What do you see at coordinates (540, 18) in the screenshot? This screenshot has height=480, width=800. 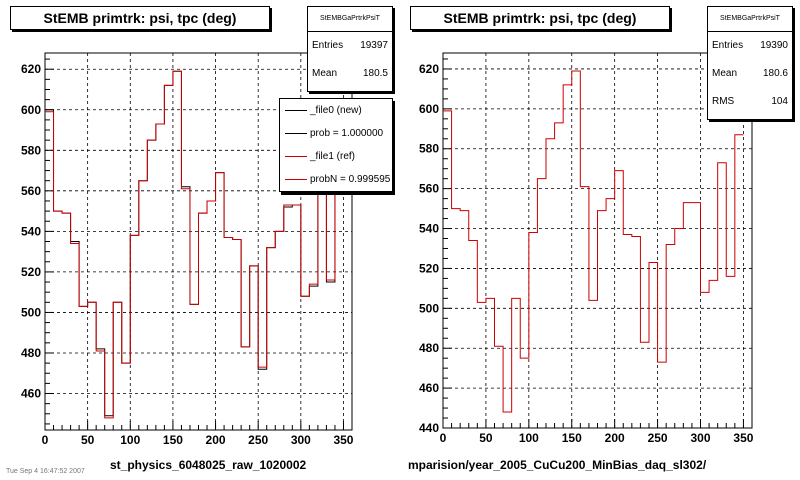 I see `panel2-title: StEMB primtrk: psi, tpc (deg)` at bounding box center [540, 18].